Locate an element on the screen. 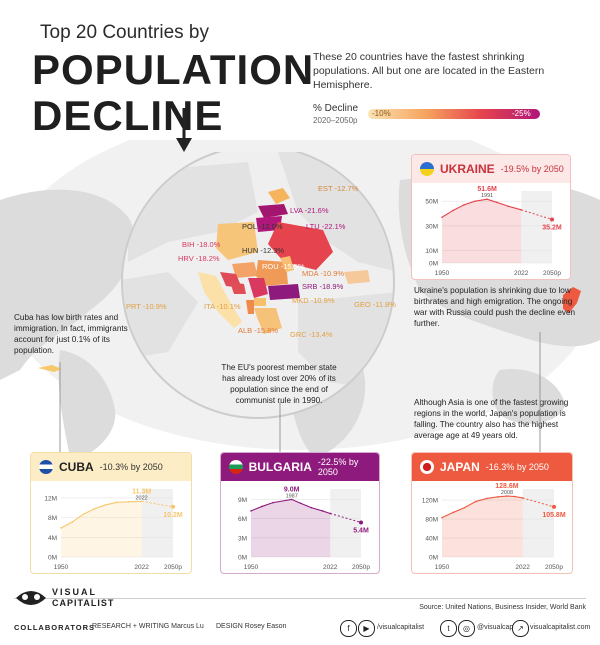  ukraine-flag-icon is located at coordinates (427, 169).